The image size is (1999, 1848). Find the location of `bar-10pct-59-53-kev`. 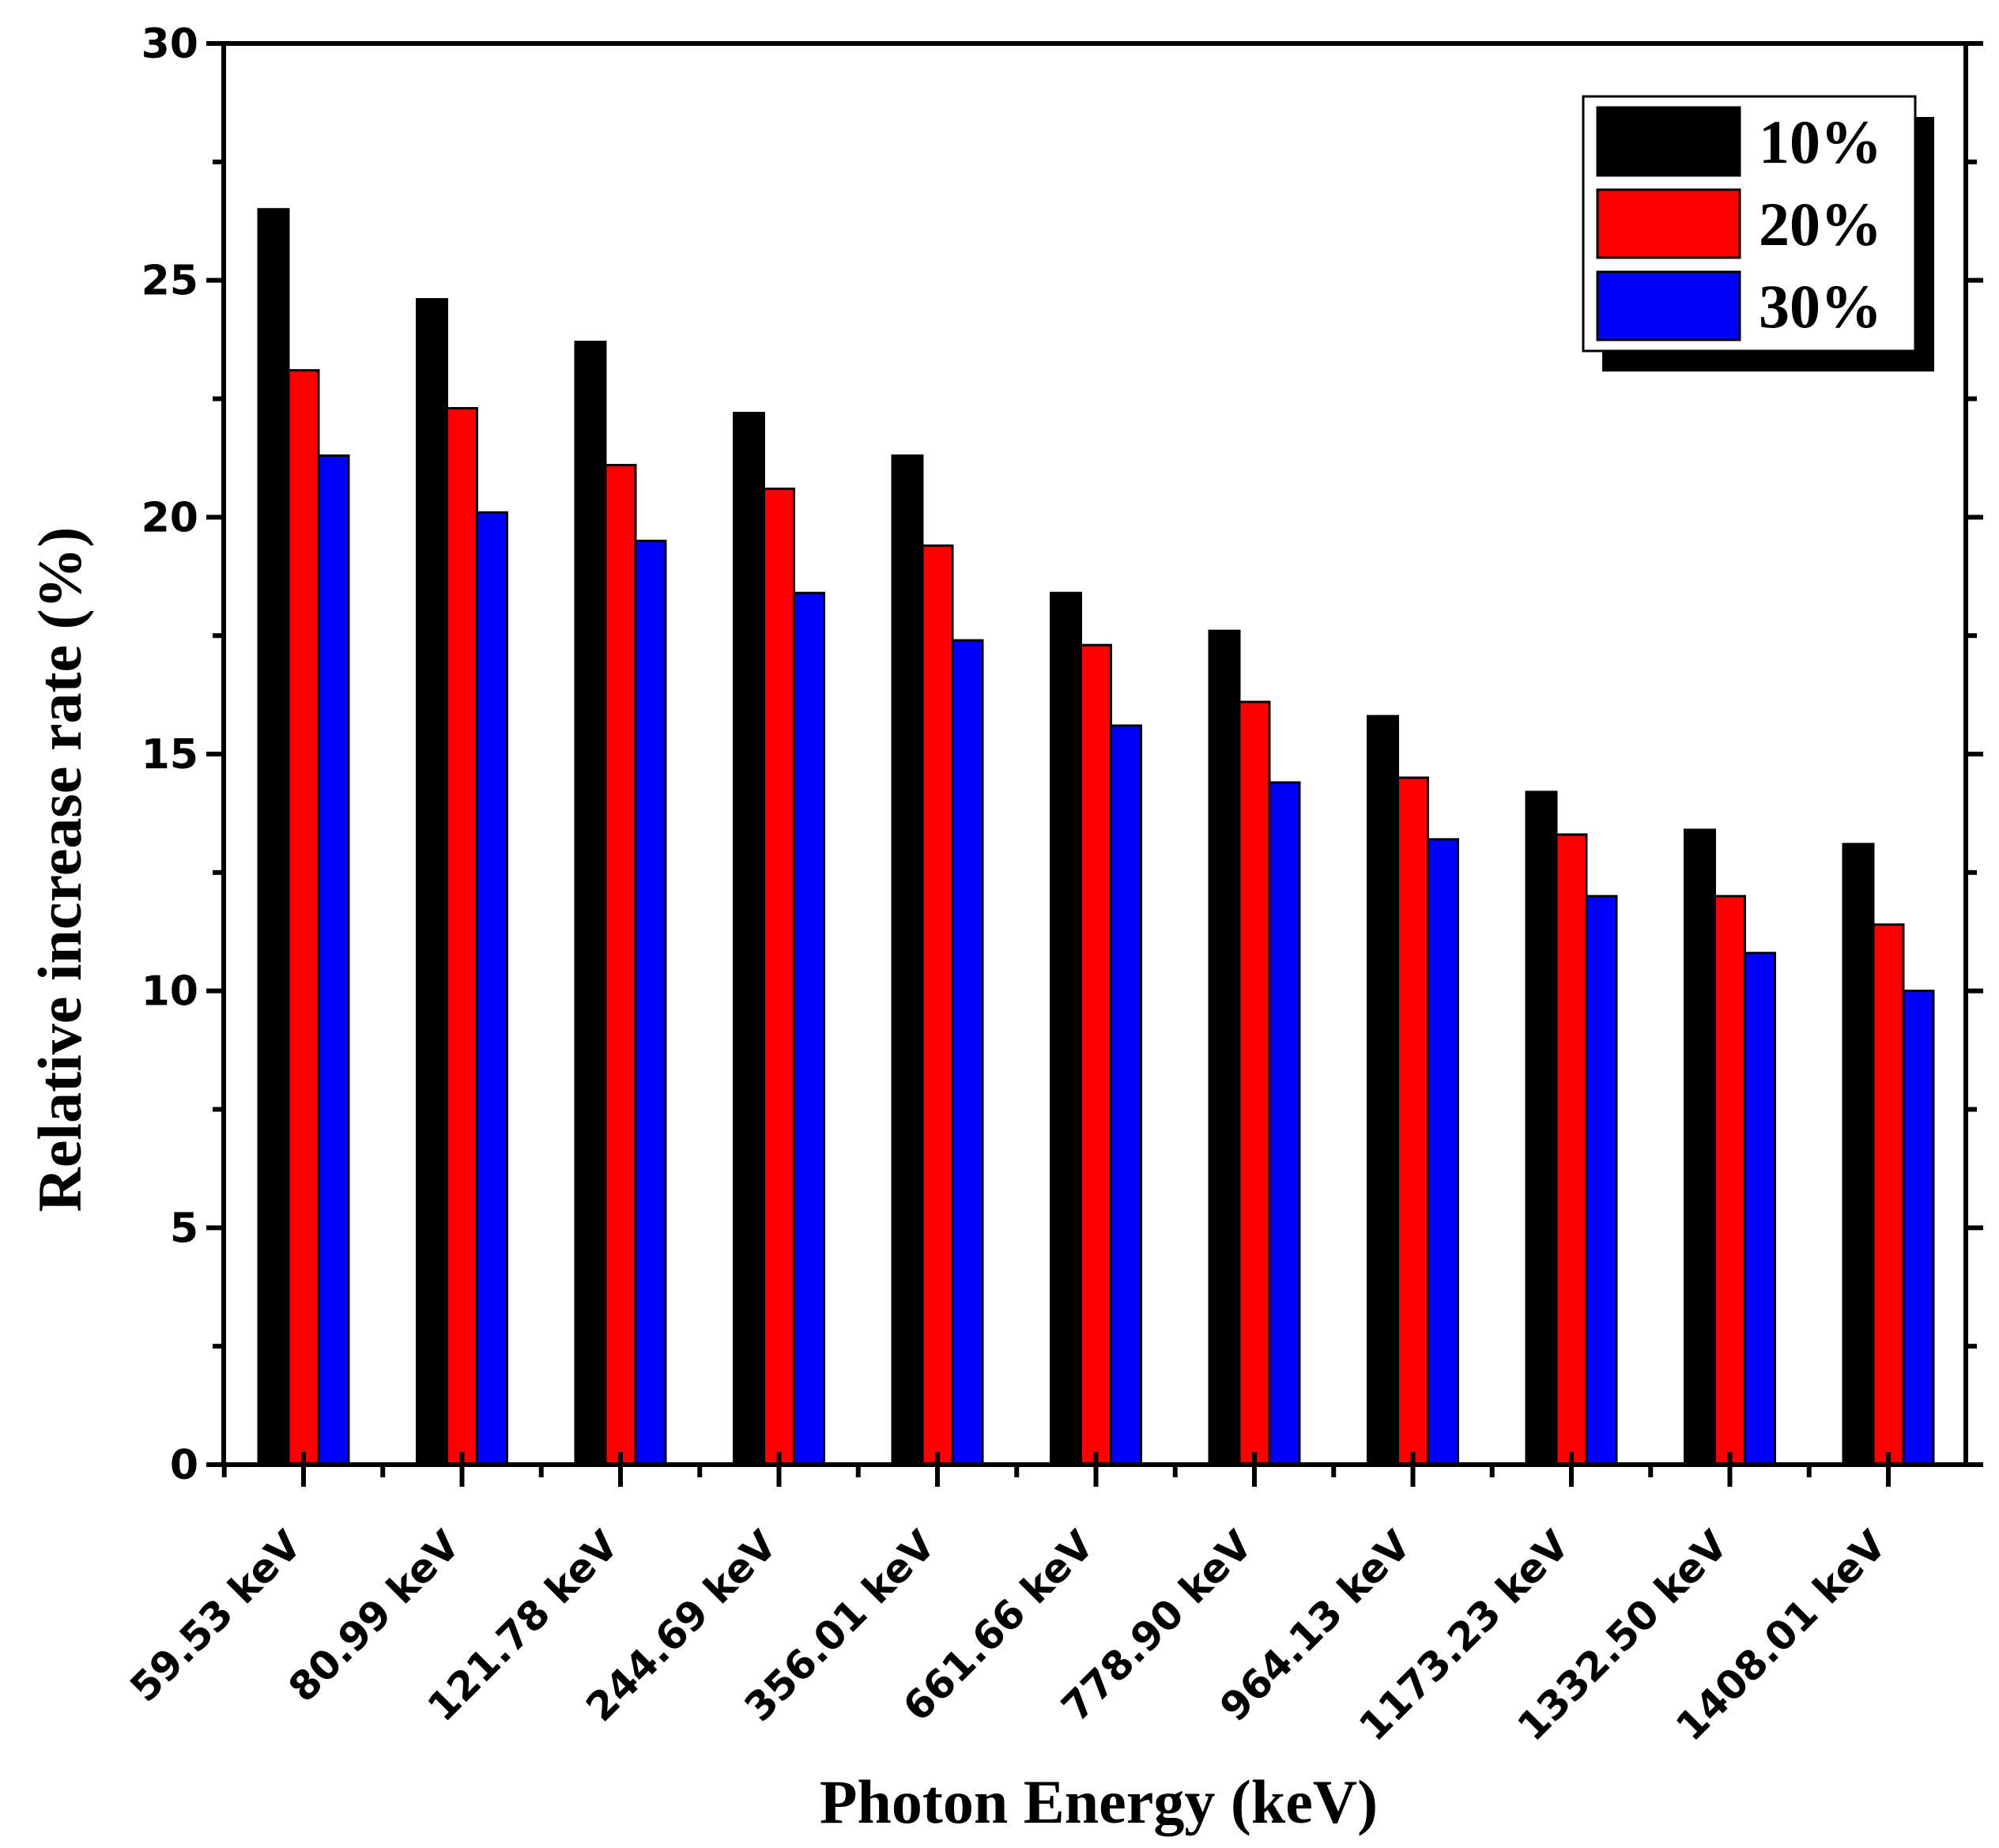

bar-10pct-59-53-kev is located at coordinates (273, 837).